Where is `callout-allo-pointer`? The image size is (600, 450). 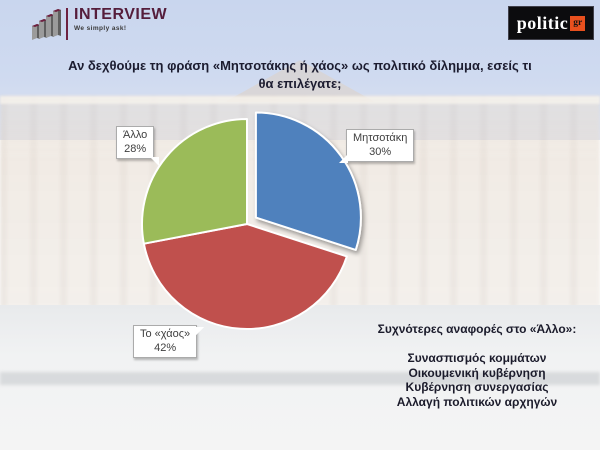 callout-allo-pointer is located at coordinates (154, 161).